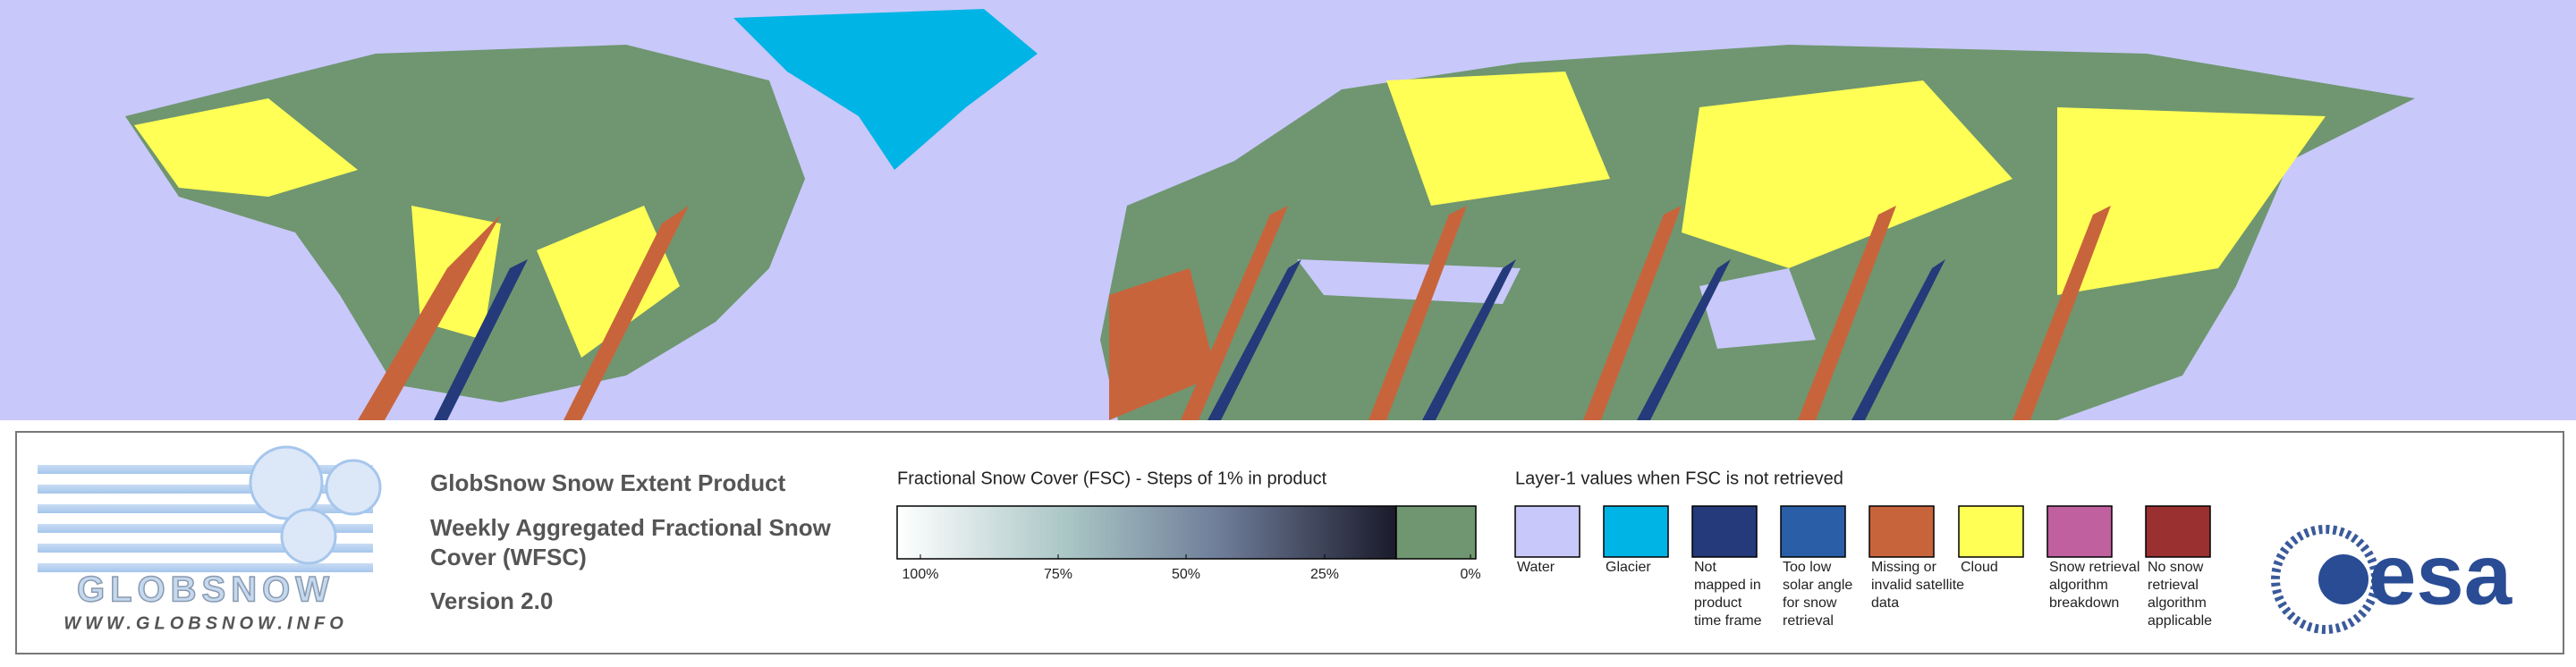 The image size is (2576, 667). What do you see at coordinates (491, 601) in the screenshot?
I see `product-version: Version 2.0` at bounding box center [491, 601].